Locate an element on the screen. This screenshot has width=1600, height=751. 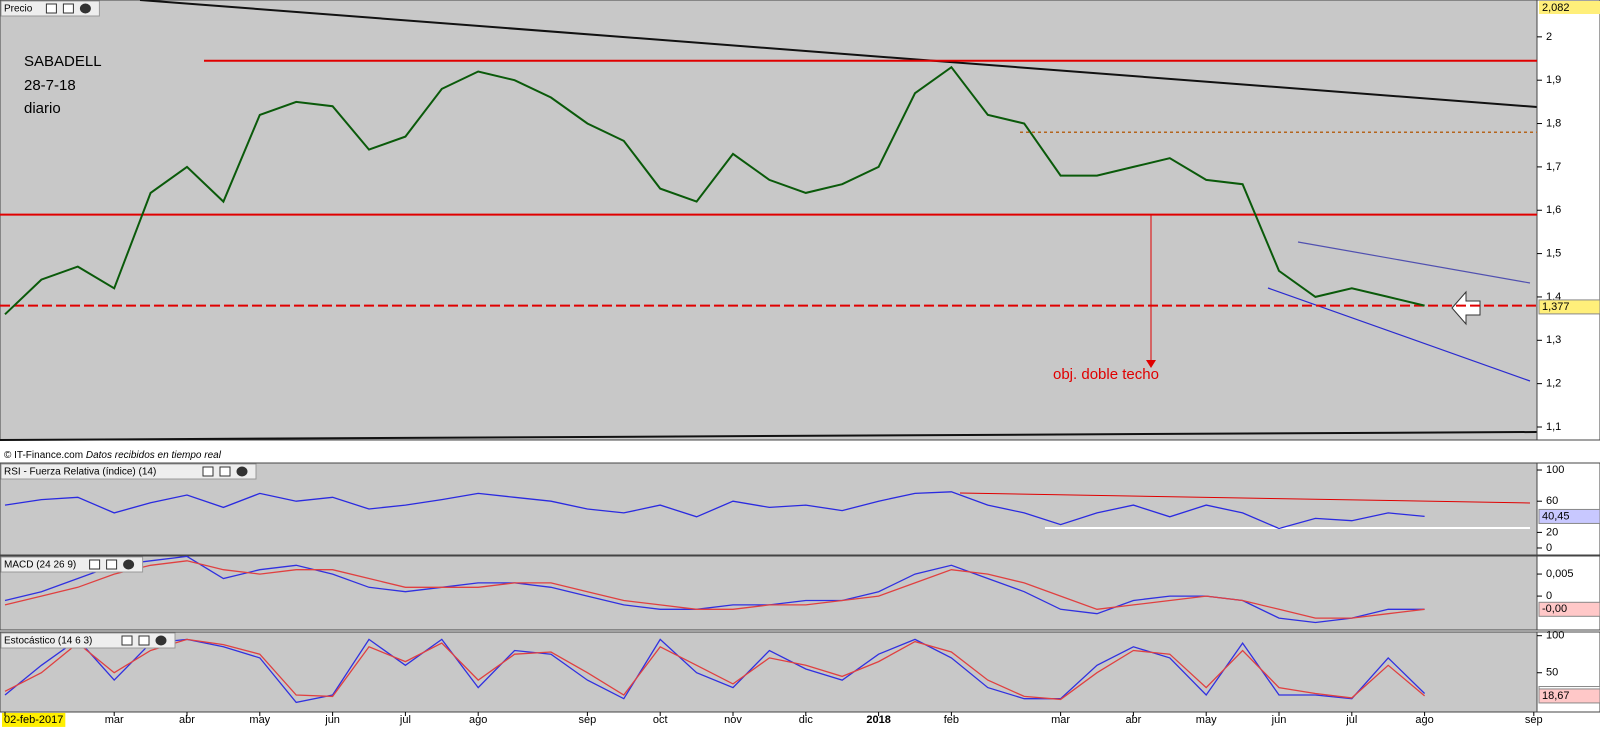
last-label: 18,67 is located at coordinates (1556, 696).